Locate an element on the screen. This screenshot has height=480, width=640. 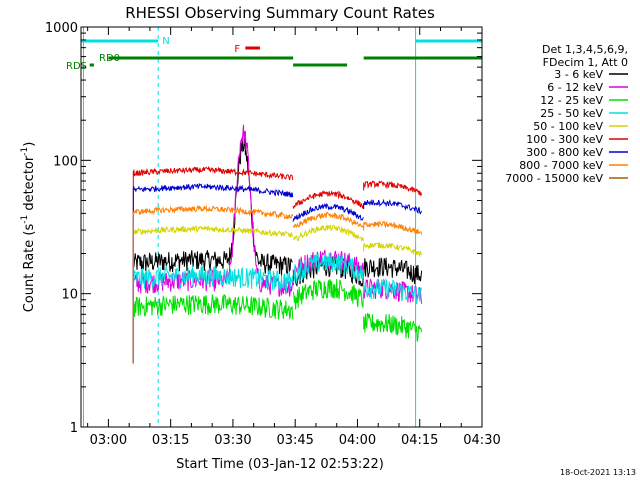
legend-header-line-2: FDecim 1, Att 0 is located at coordinates (585, 62).